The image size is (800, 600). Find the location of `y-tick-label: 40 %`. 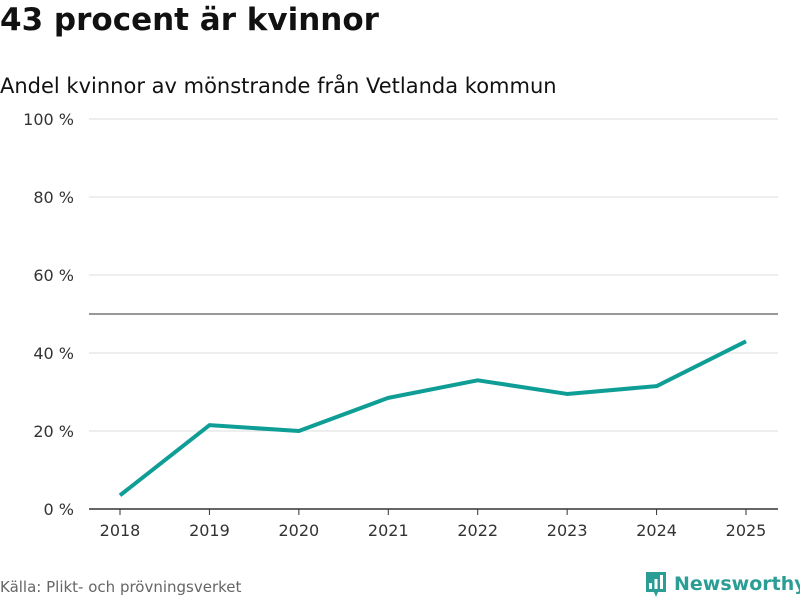

y-tick-label: 40 % is located at coordinates (53, 353).